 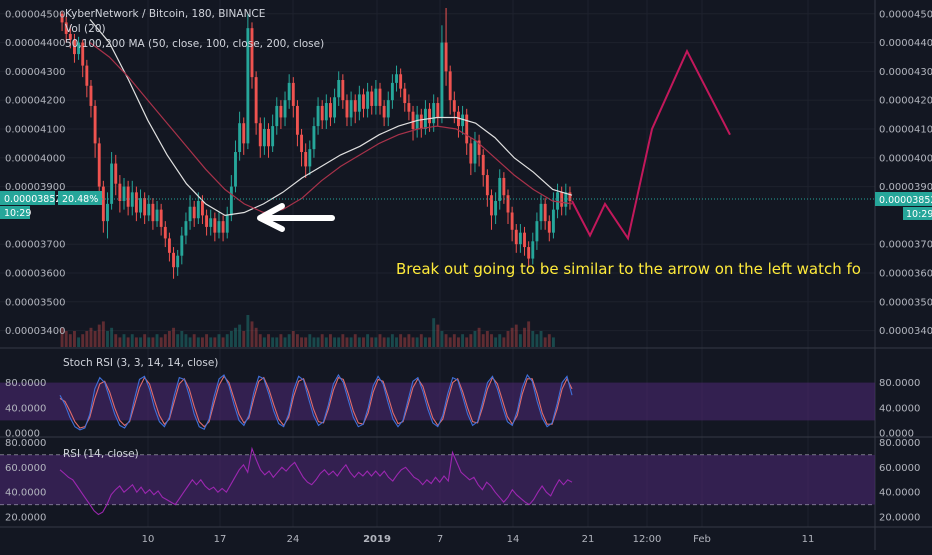 I want to click on stoch-tick-label-left: 40.0000, so click(x=25, y=408).